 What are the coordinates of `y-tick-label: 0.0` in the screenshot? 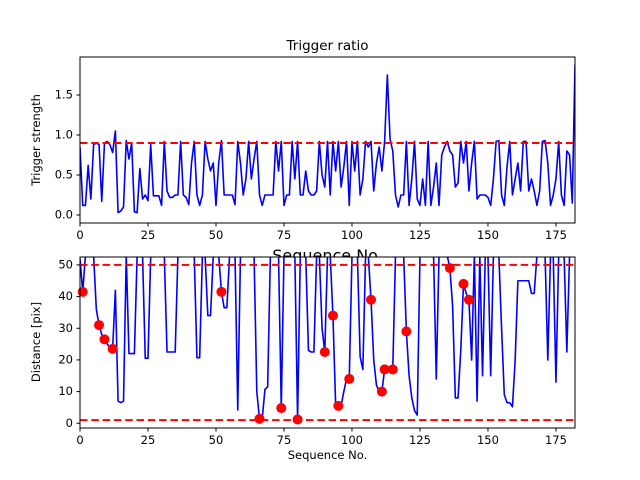 It's located at (64, 215).